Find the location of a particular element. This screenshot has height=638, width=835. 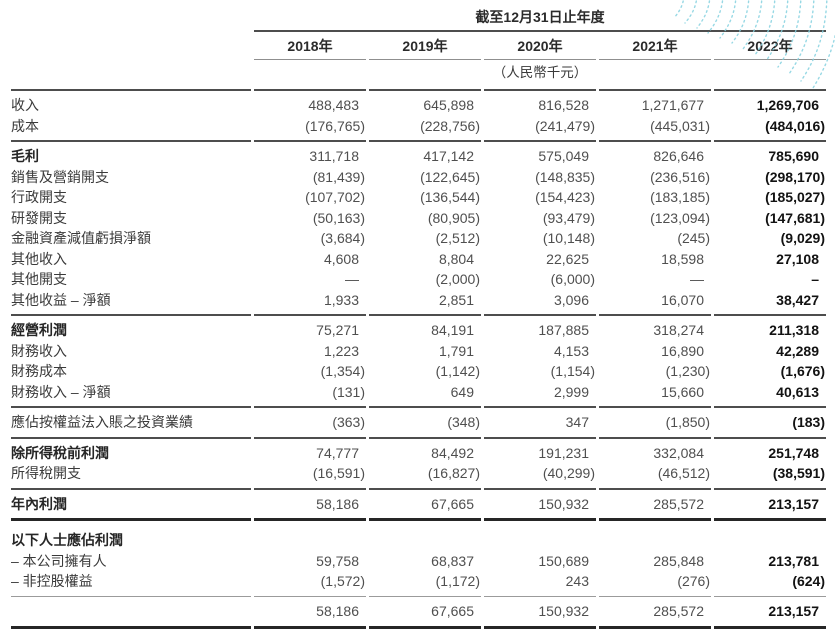

value-cell: 2,851 is located at coordinates (456, 299).